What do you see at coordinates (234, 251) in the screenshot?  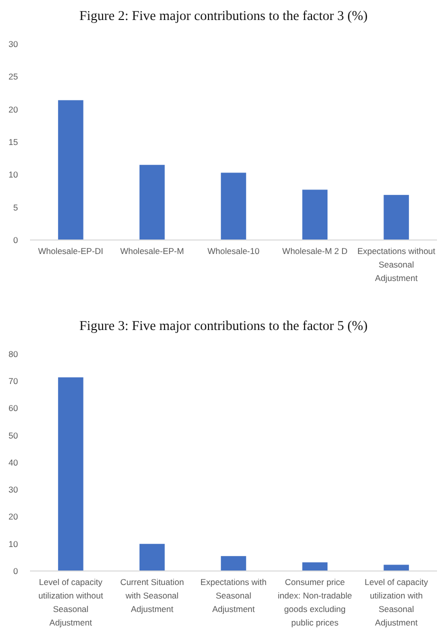 I see `x-tick-label: Wholesale-10` at bounding box center [234, 251].